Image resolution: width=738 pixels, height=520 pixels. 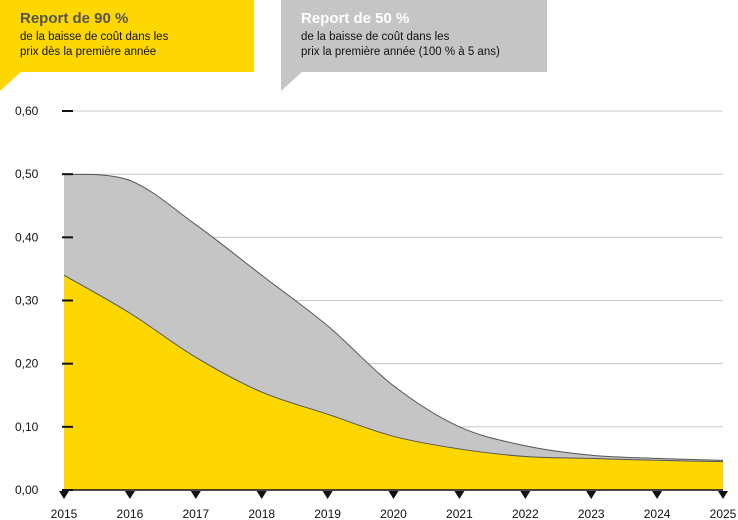 What do you see at coordinates (27, 174) in the screenshot?
I see `y-tick-label: 0,50` at bounding box center [27, 174].